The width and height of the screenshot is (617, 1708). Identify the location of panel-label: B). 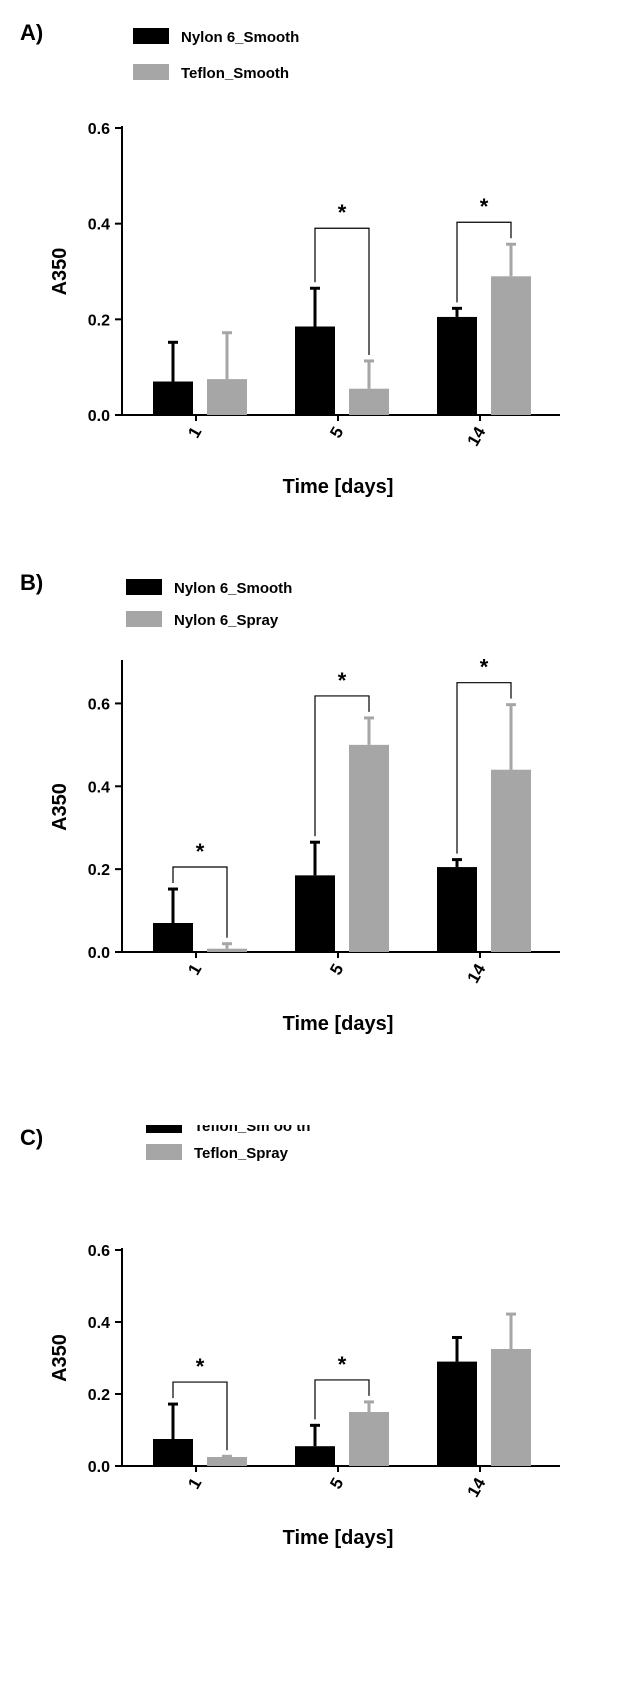
(32, 582).